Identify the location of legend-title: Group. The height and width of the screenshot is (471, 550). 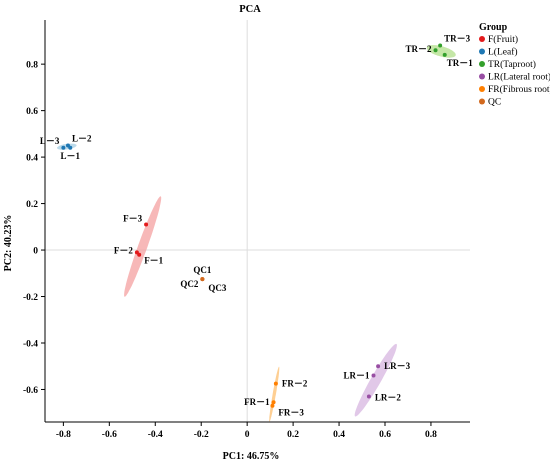
(493, 27).